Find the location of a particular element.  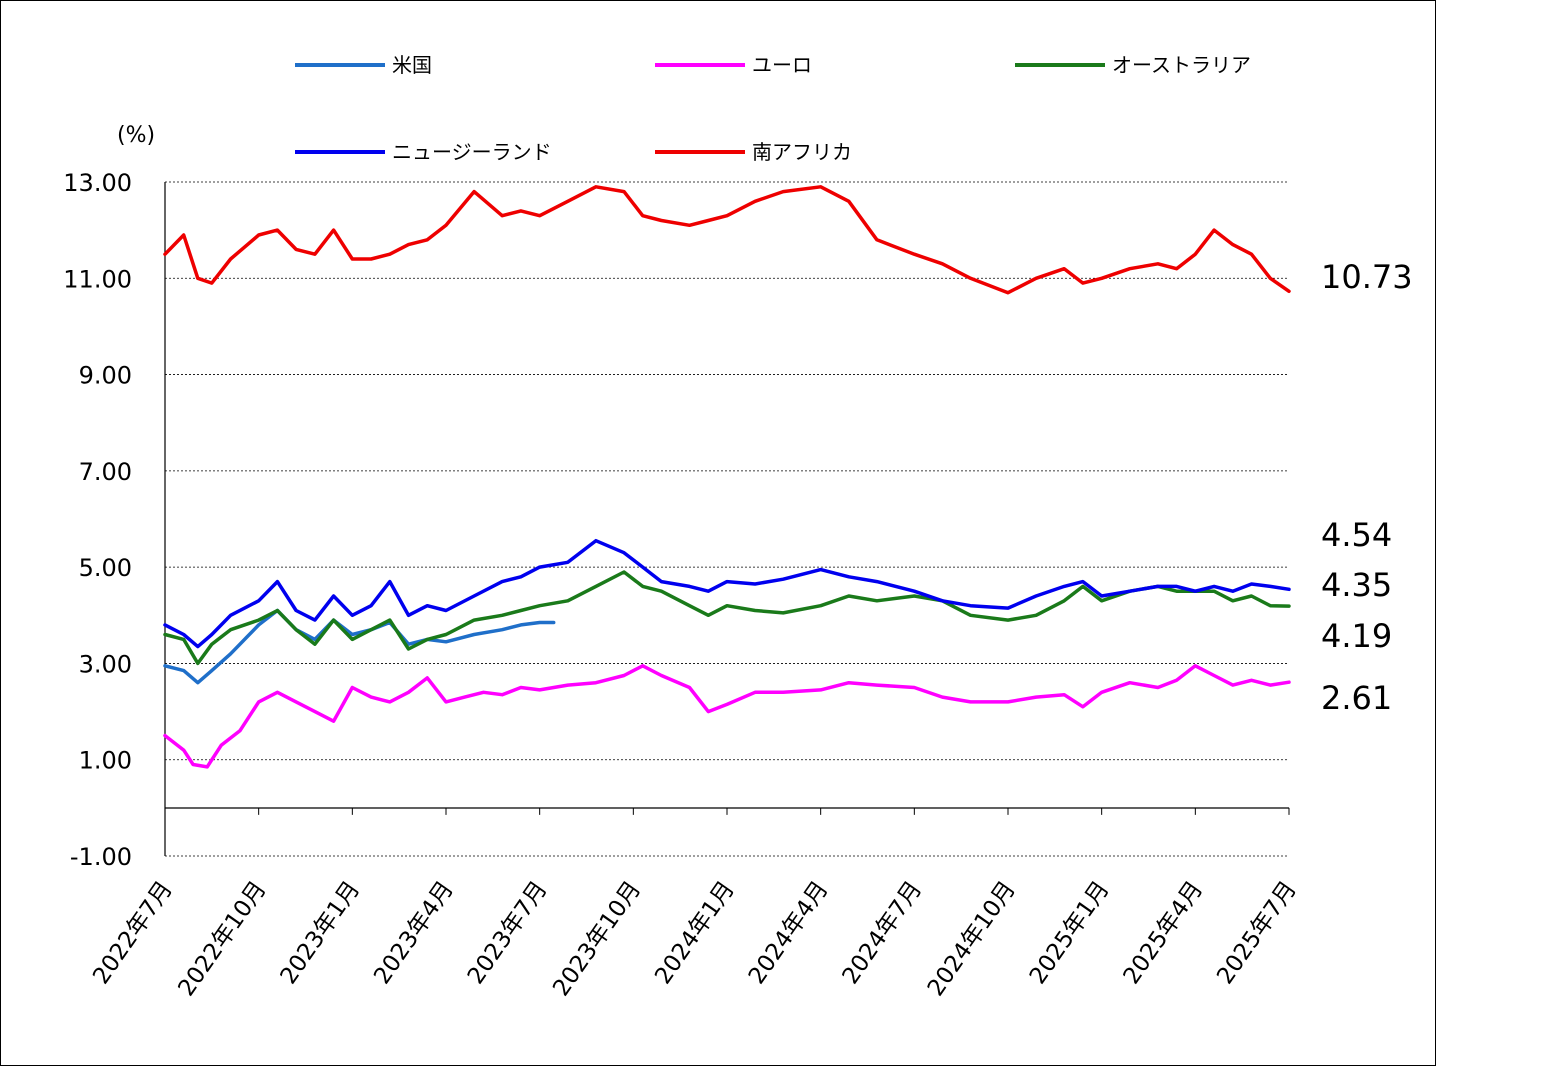

legend-label: ニュージーランド is located at coordinates (472, 152).